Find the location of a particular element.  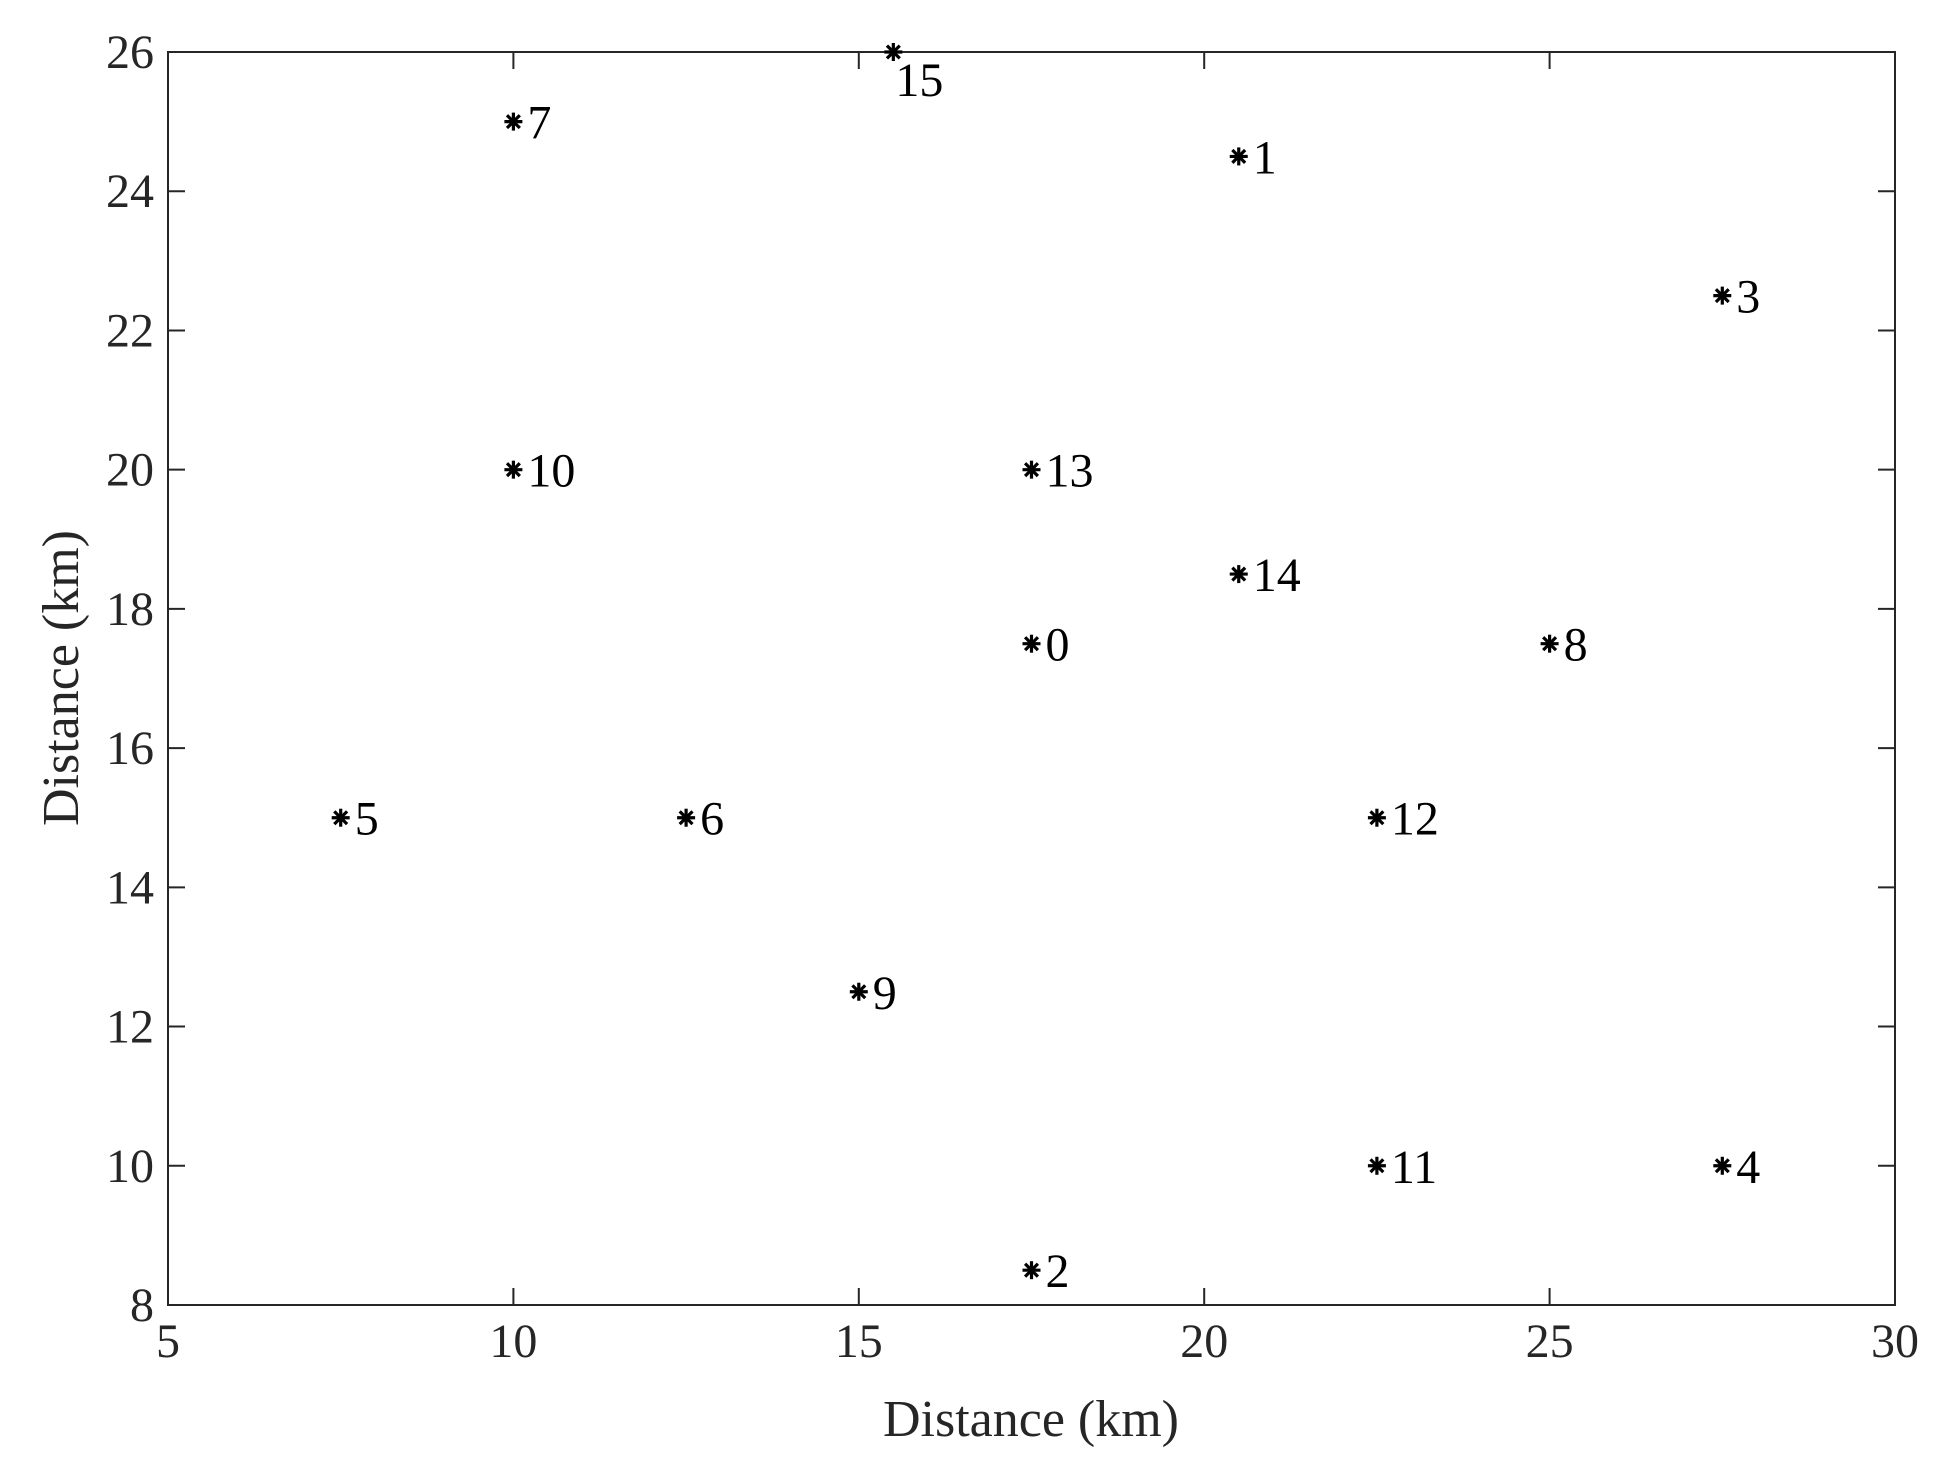

y-tick-label: 16 is located at coordinates (130, 748).